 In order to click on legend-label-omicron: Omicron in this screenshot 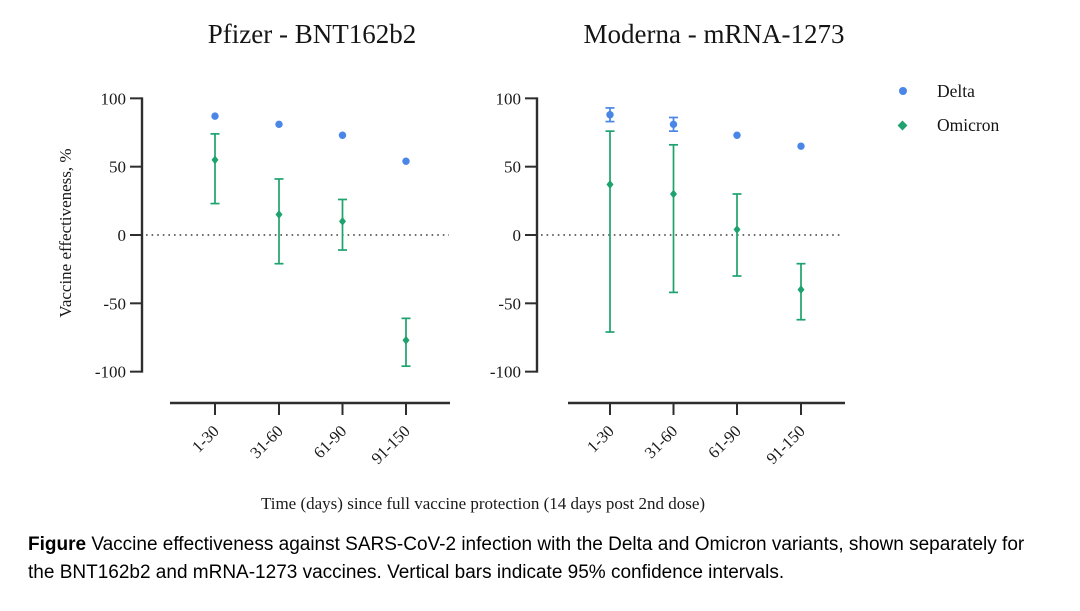, I will do `click(968, 124)`.